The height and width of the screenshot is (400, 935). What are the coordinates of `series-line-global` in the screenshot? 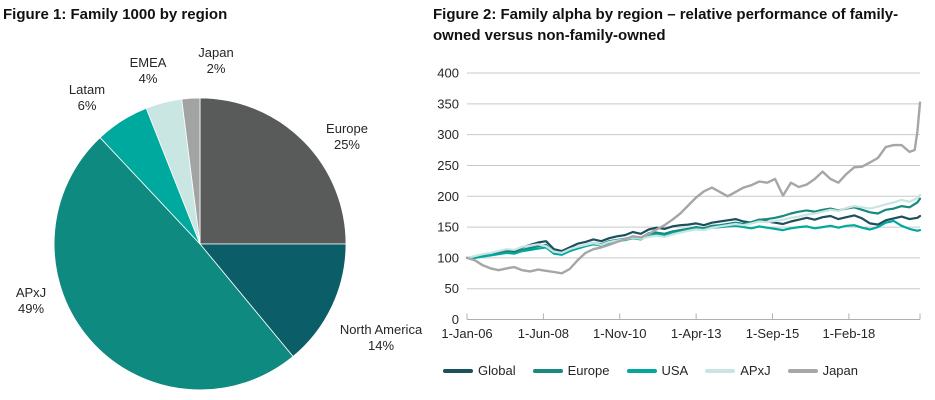 It's located at (693, 236).